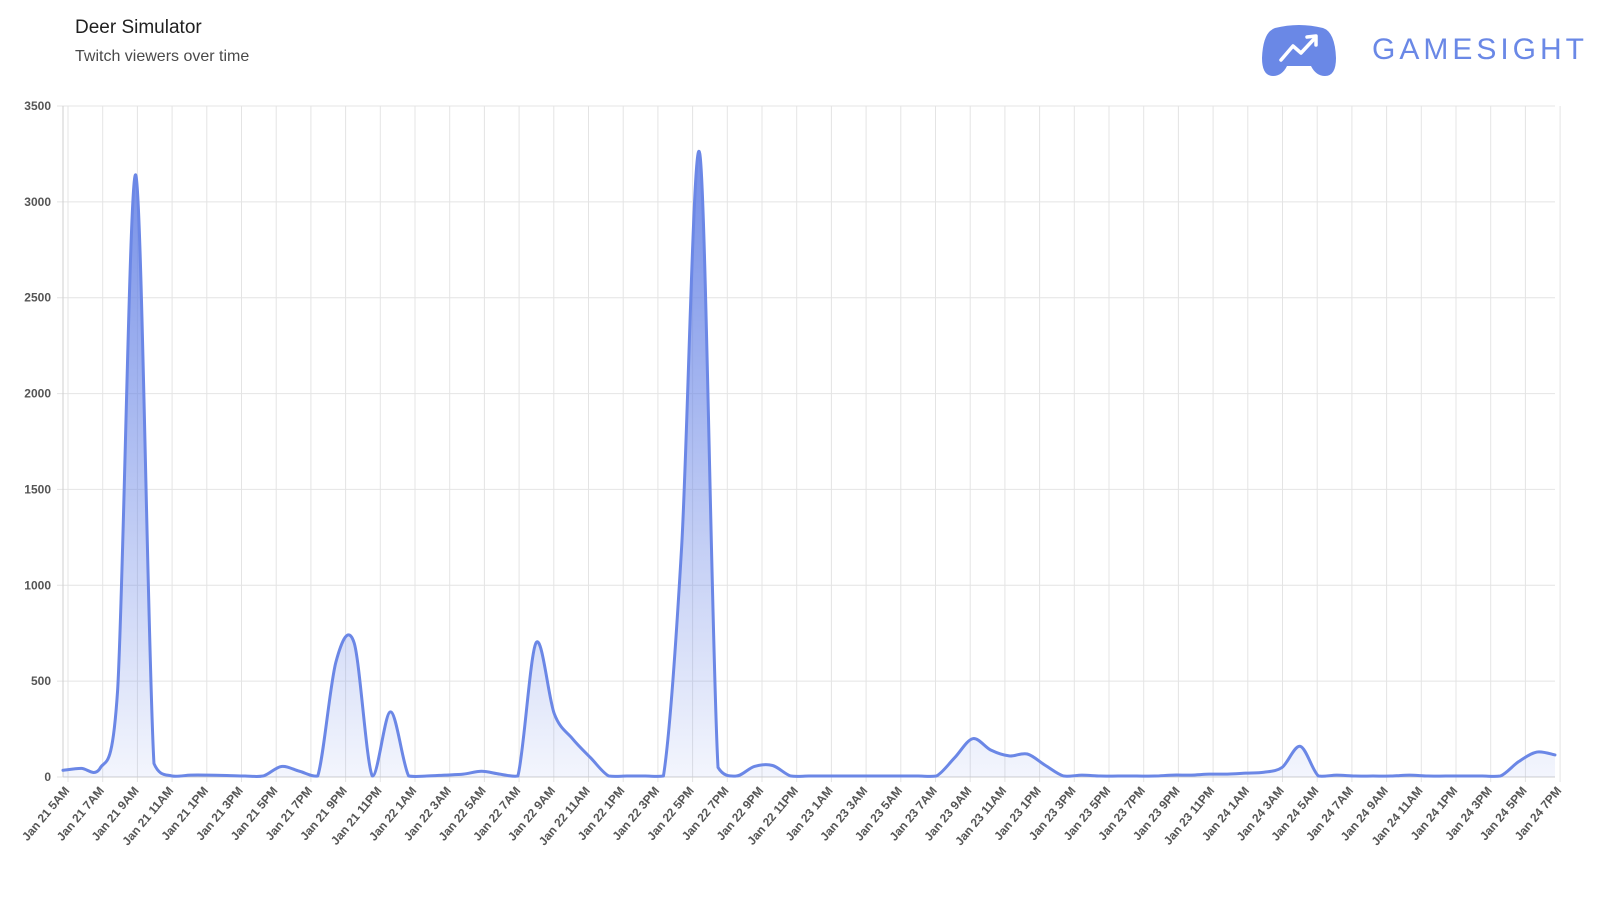 The height and width of the screenshot is (909, 1600). I want to click on y-tick-label: 2000, so click(37, 394).